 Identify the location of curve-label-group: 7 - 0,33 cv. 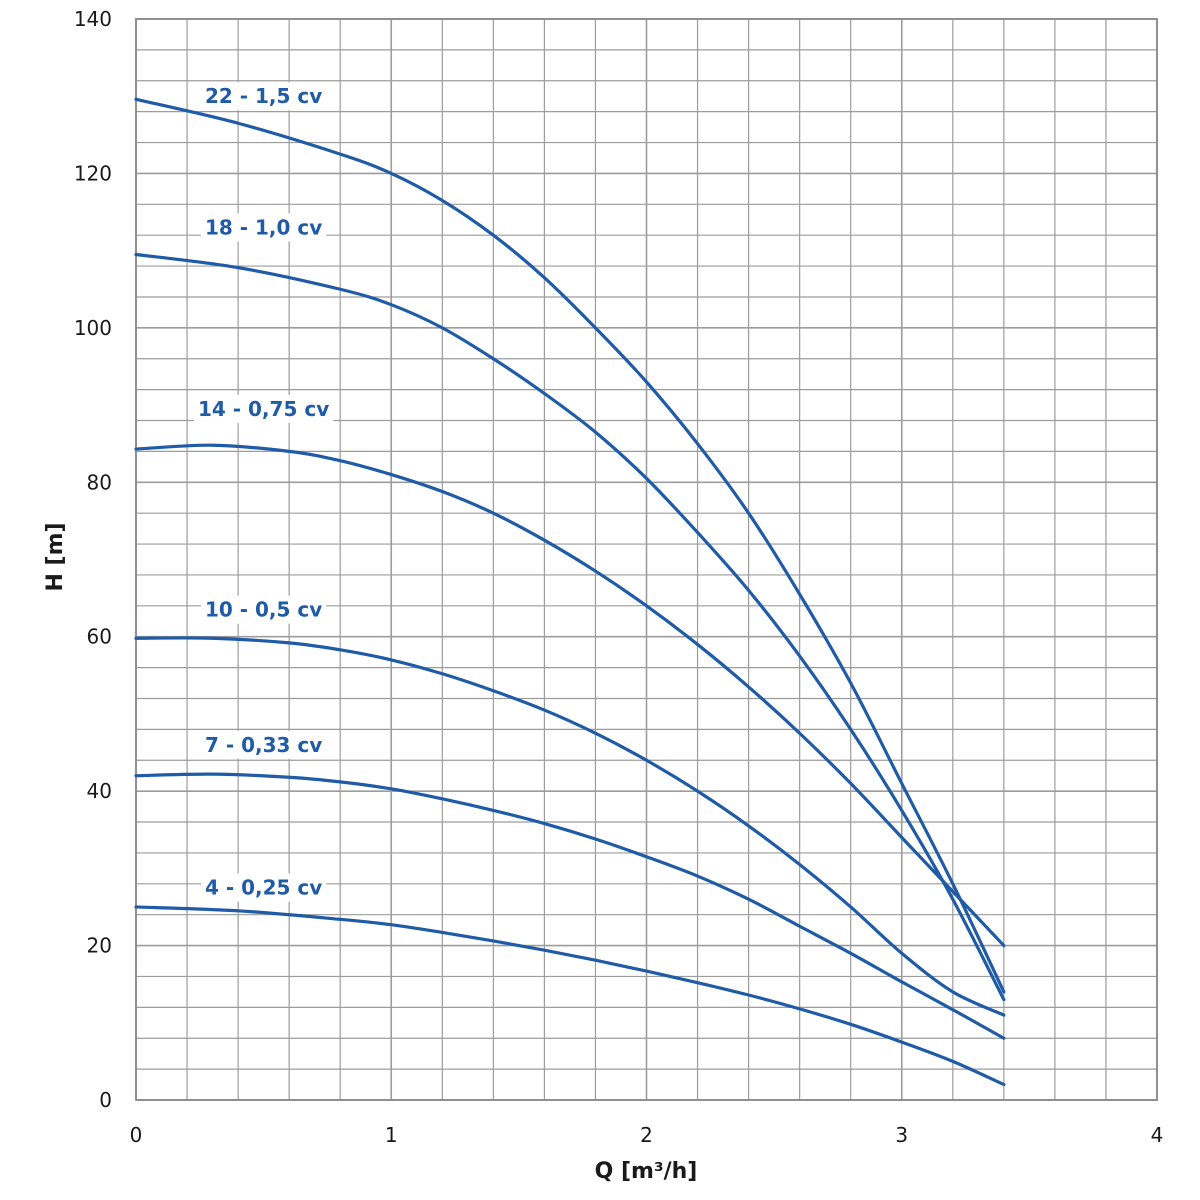
(263, 744).